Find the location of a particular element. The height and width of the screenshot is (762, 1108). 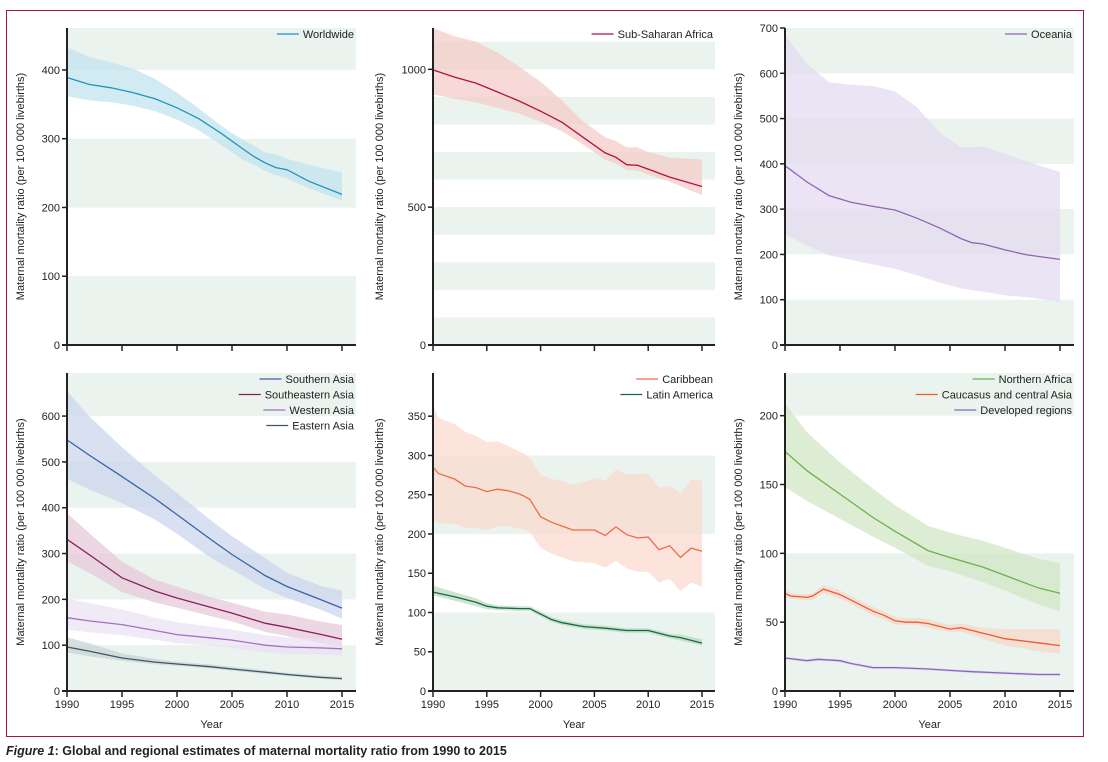

uncertainty-band-worldwide is located at coordinates (204, 124).